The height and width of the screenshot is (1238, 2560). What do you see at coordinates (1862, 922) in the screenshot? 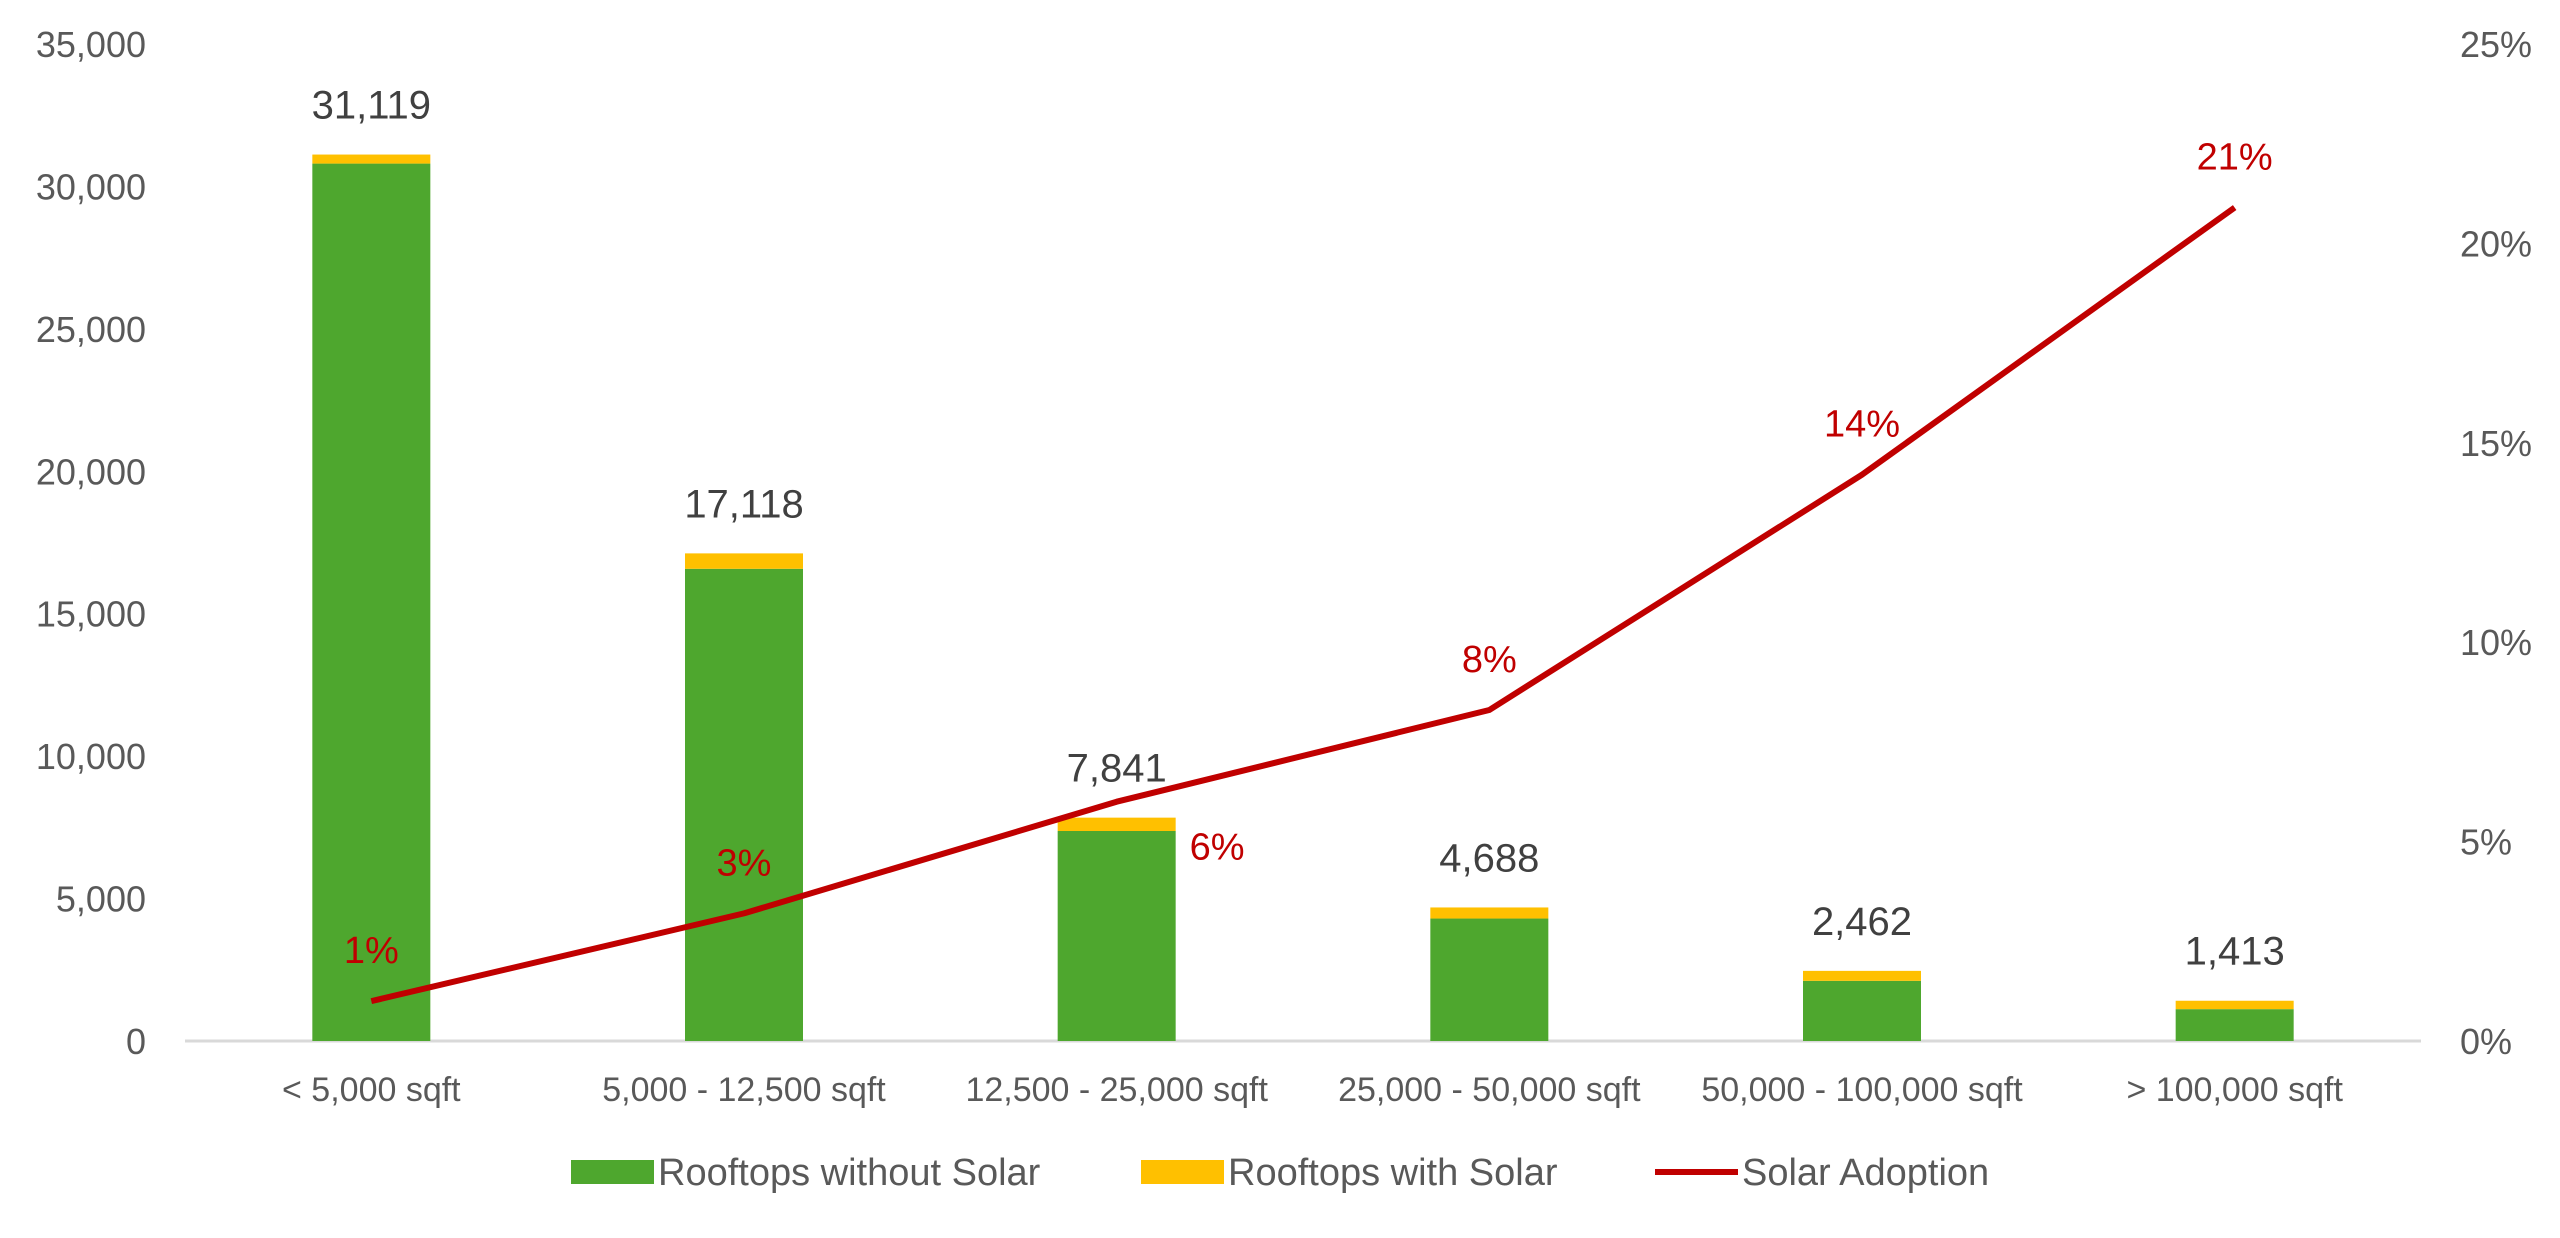
I see `total-data-label: 2,462` at bounding box center [1862, 922].